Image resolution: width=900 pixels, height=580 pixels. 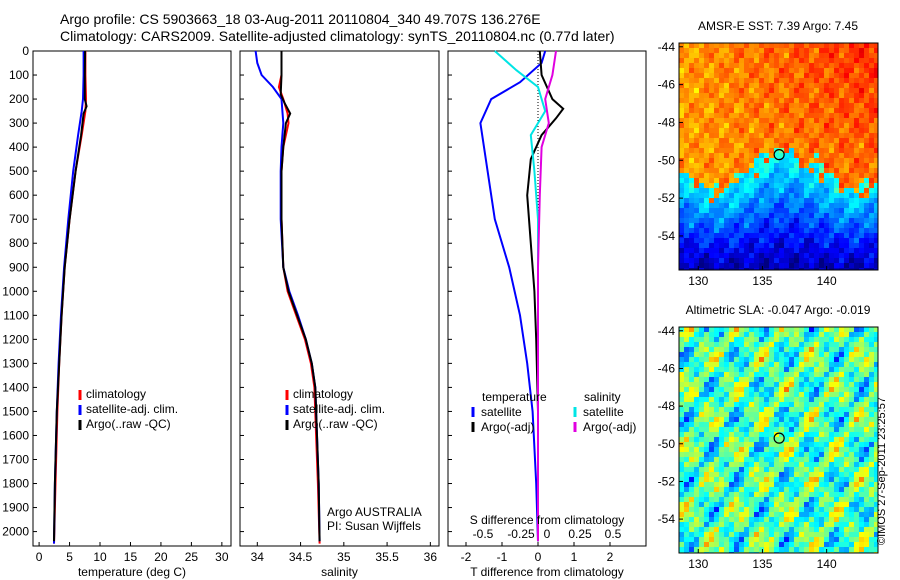 I want to click on difference-series-argo--adj--3, so click(x=547, y=296).